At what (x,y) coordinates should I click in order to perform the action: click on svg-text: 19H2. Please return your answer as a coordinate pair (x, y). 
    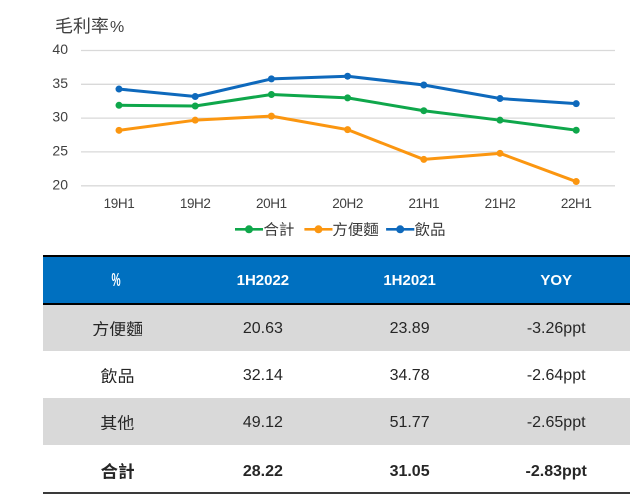
    Looking at the image, I should click on (195, 203).